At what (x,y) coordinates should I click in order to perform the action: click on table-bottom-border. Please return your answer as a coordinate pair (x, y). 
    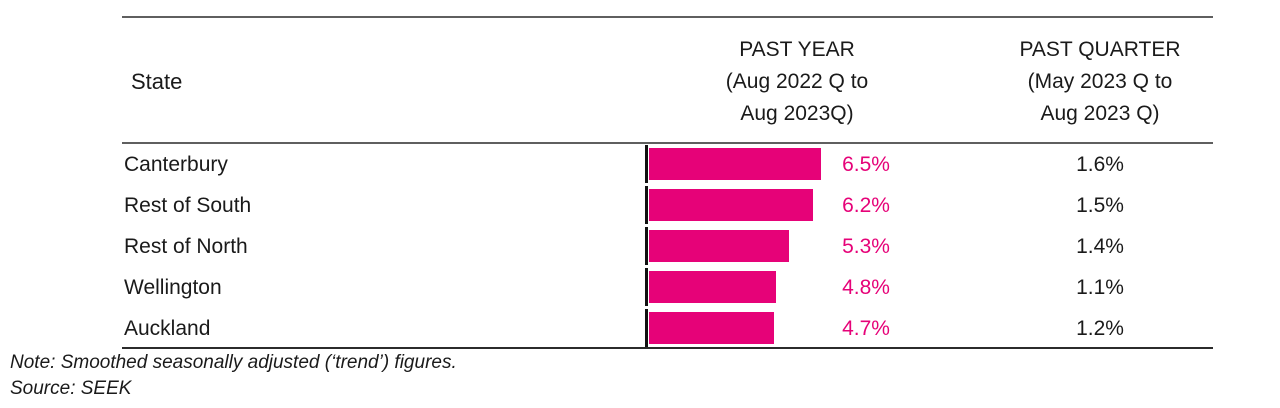
    Looking at the image, I should click on (667, 348).